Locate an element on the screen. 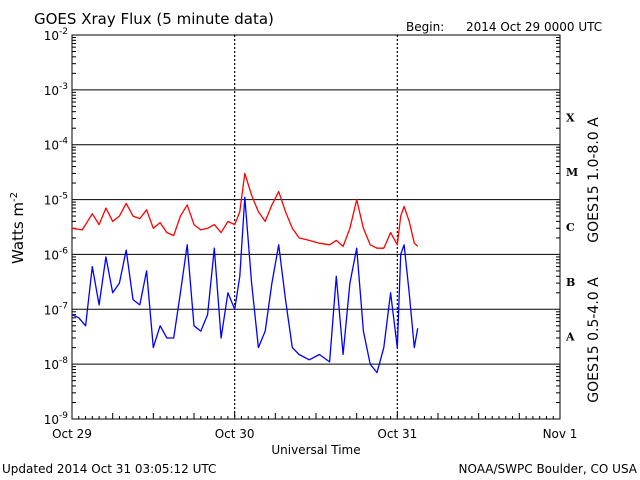 The height and width of the screenshot is (480, 640). flare-class-label: B is located at coordinates (570, 282).